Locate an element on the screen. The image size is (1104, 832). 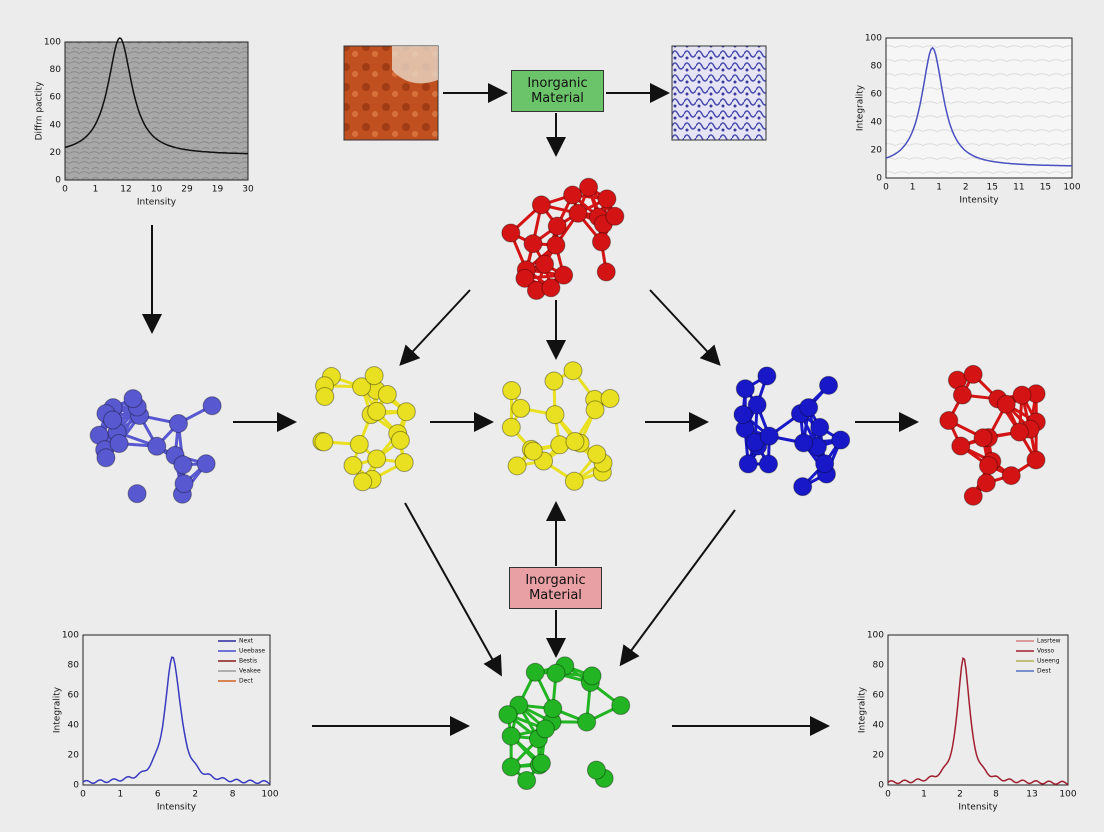
x-tick-label: 13 is located at coordinates (1031, 795).